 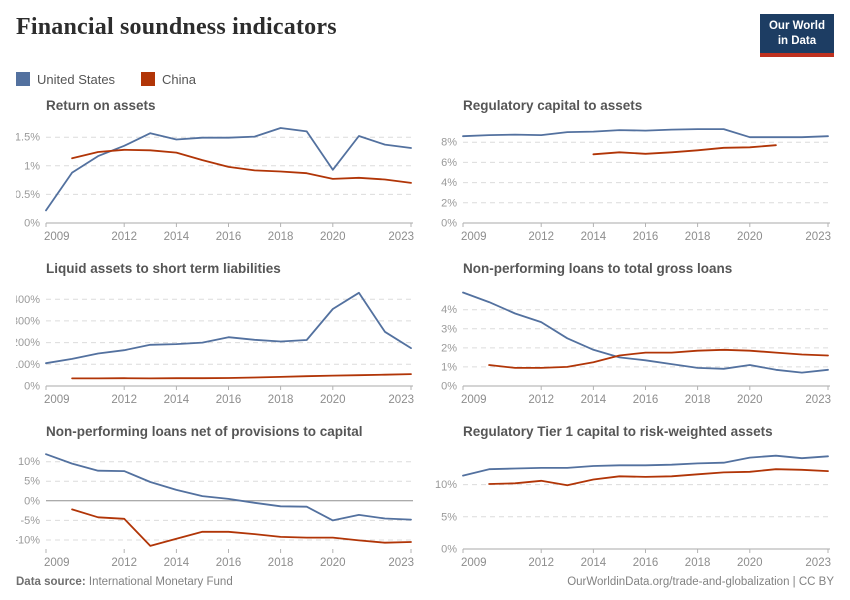 I want to click on svg-text: 0.5%, so click(x=28, y=195).